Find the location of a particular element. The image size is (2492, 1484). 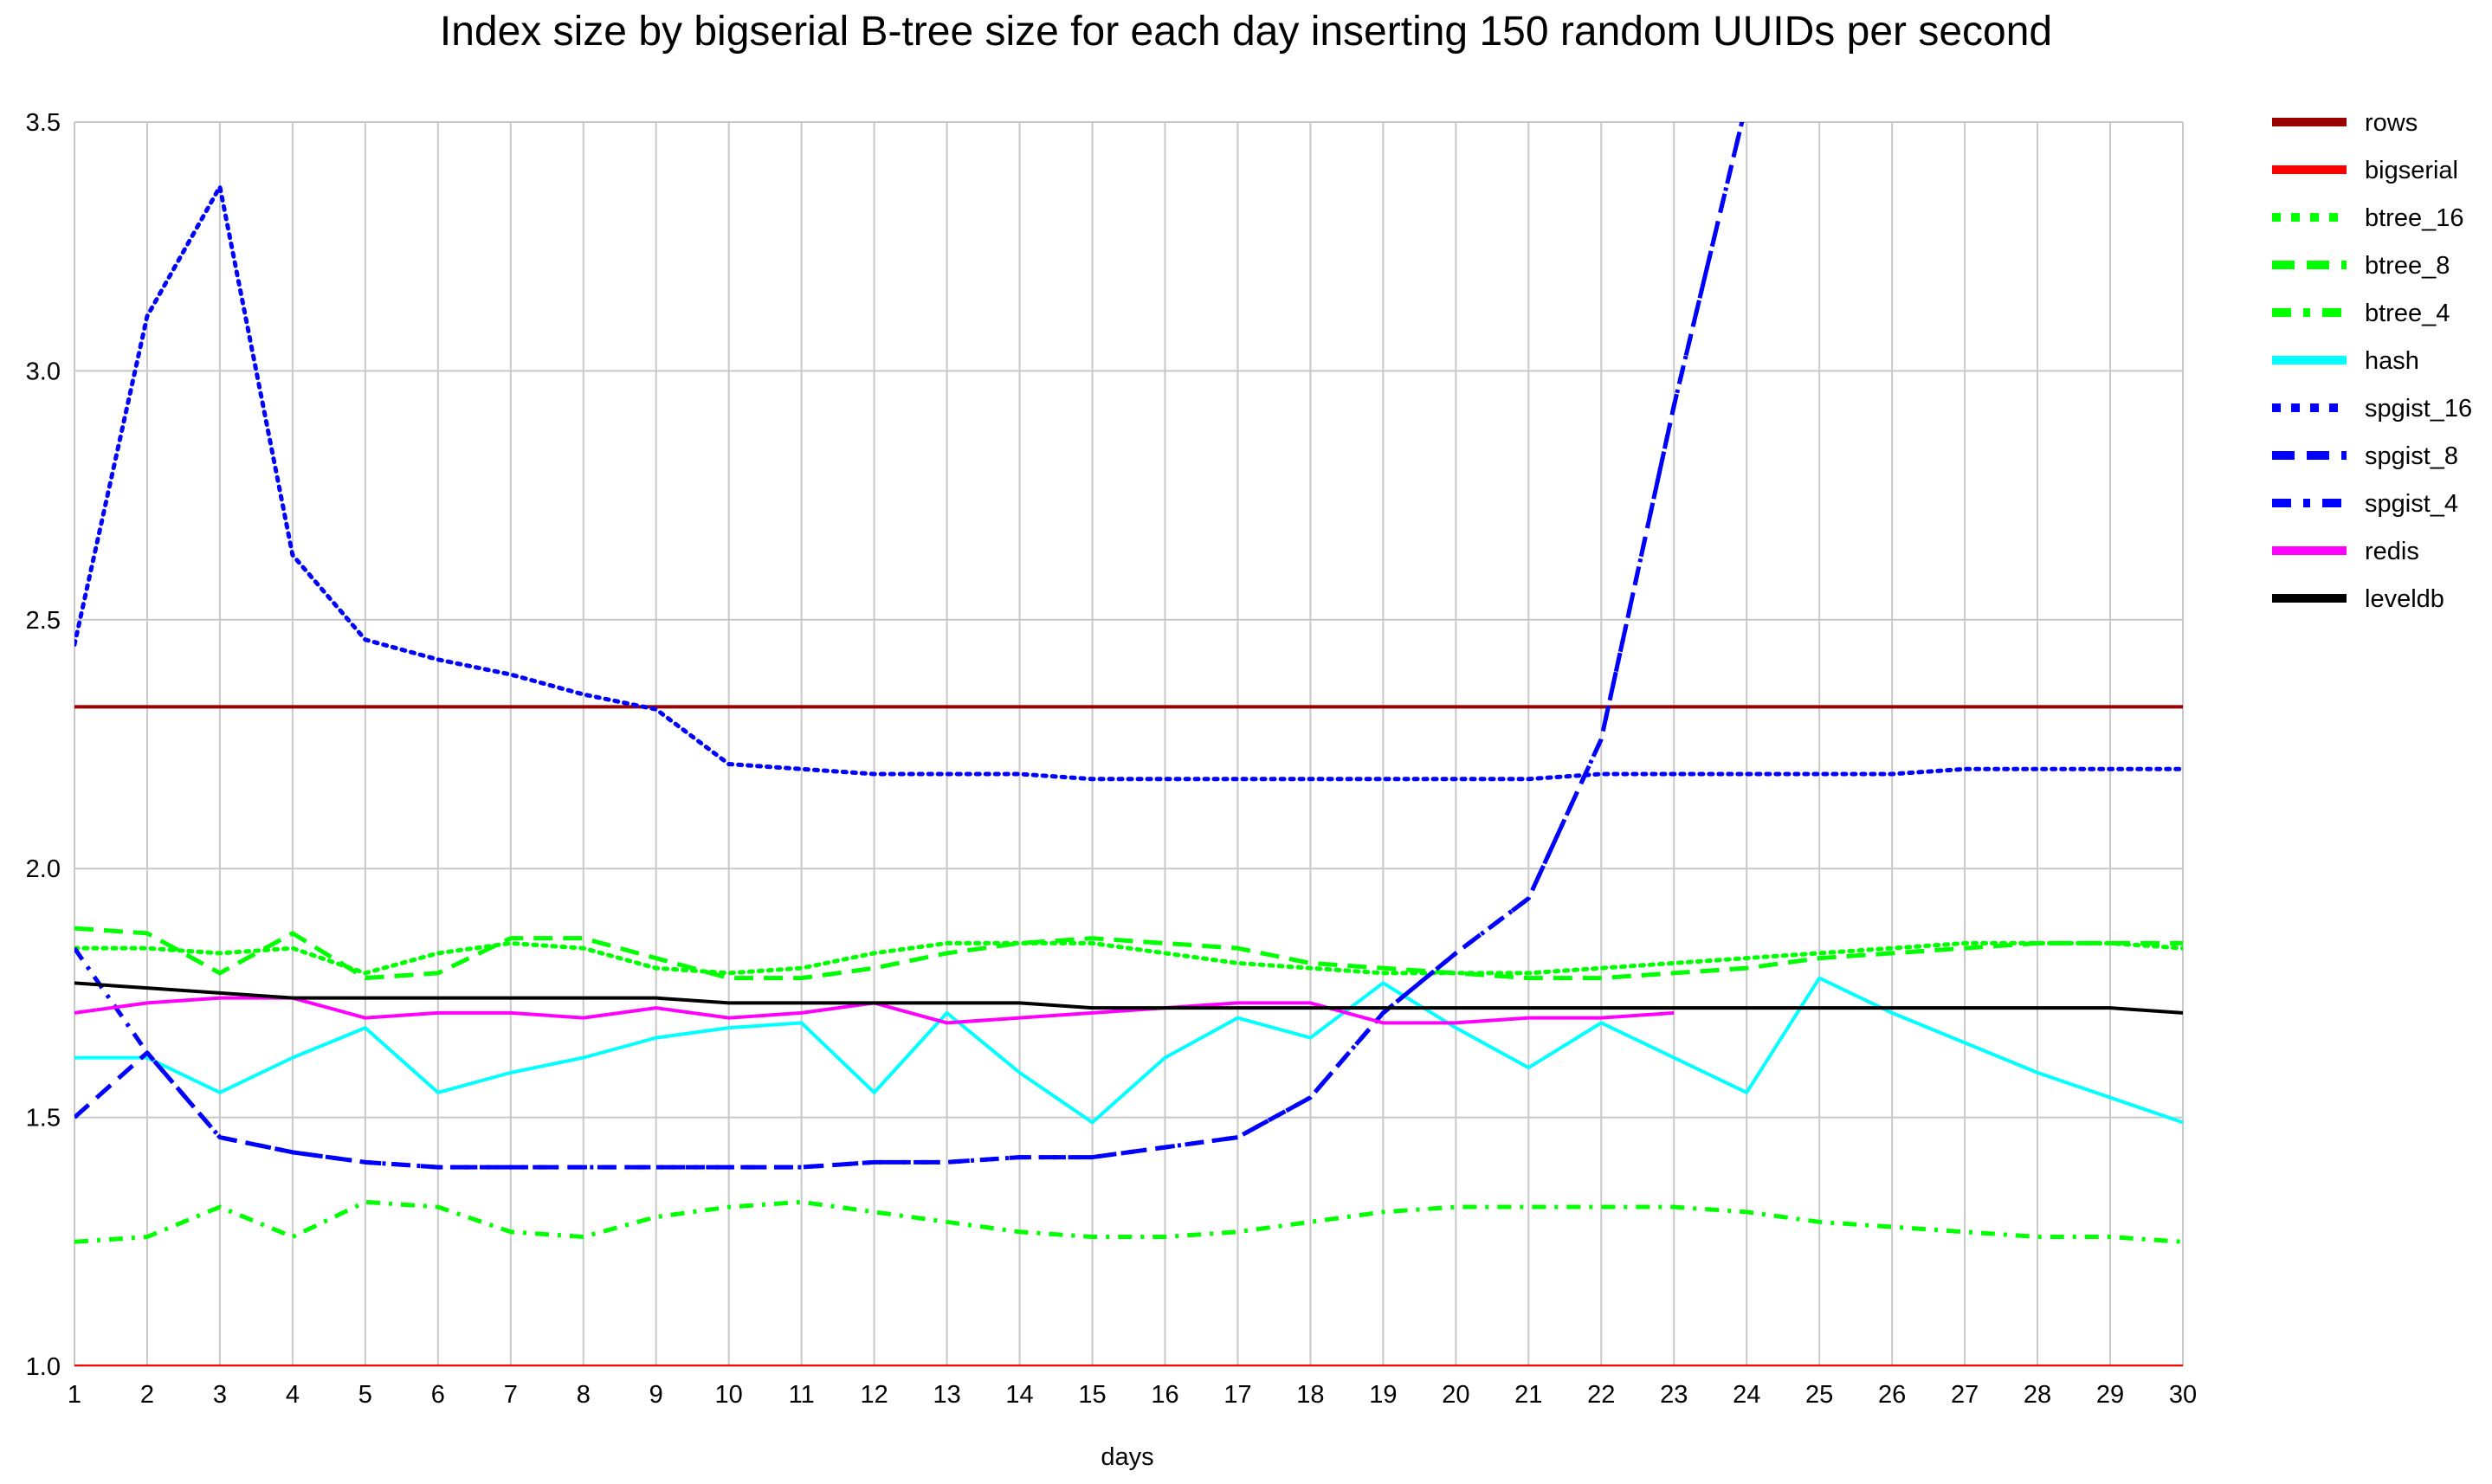

x-tick-label: 13 is located at coordinates (946, 1395).